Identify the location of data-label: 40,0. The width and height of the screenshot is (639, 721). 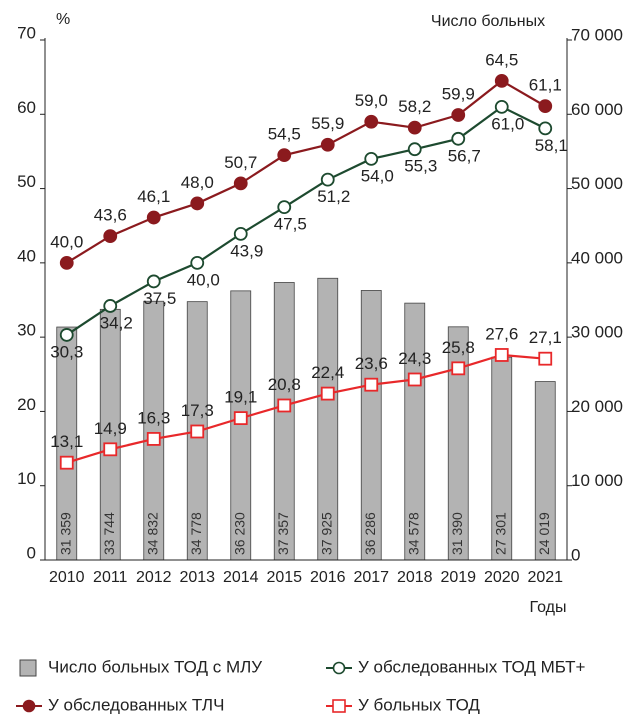
(203, 279).